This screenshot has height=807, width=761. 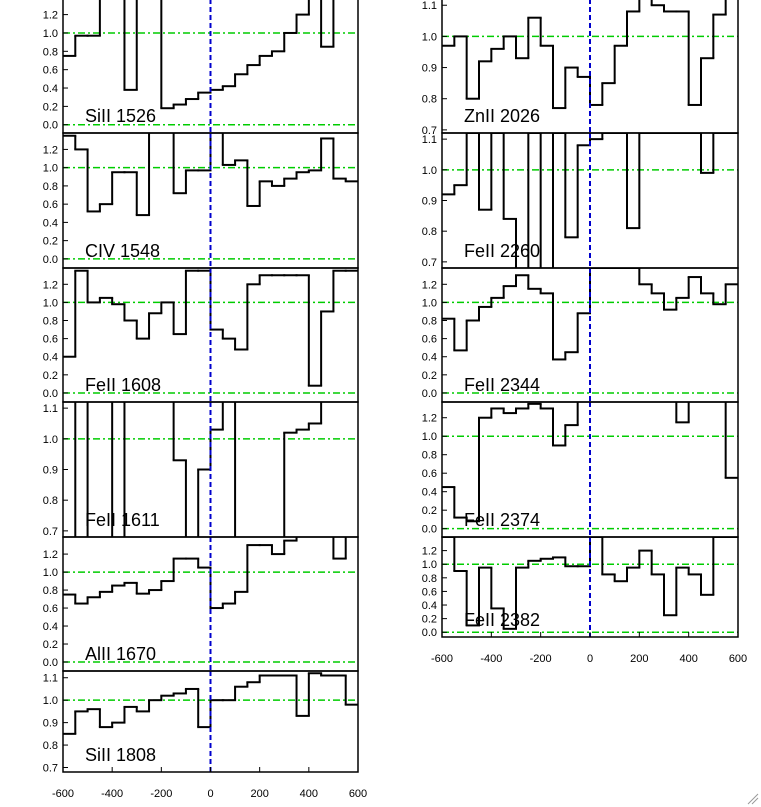 What do you see at coordinates (502, 251) in the screenshot?
I see `line-label: FeII 2260` at bounding box center [502, 251].